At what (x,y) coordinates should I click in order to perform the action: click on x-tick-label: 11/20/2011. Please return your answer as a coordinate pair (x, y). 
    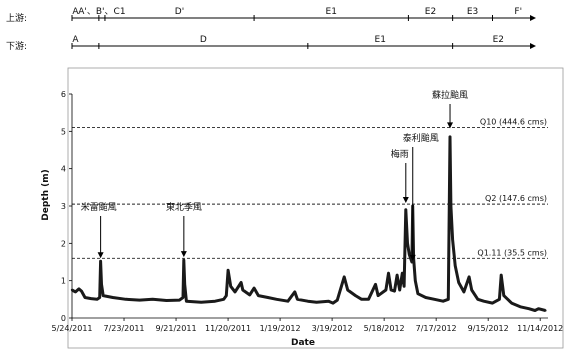
    Looking at the image, I should click on (228, 328).